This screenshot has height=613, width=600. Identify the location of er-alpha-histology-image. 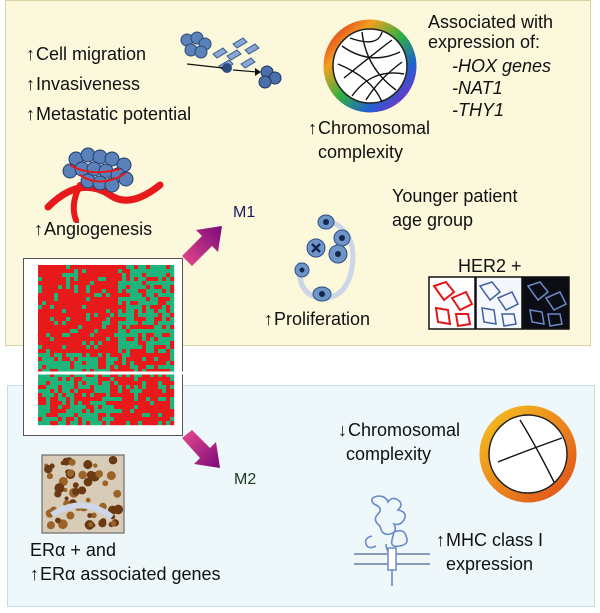
(83, 494).